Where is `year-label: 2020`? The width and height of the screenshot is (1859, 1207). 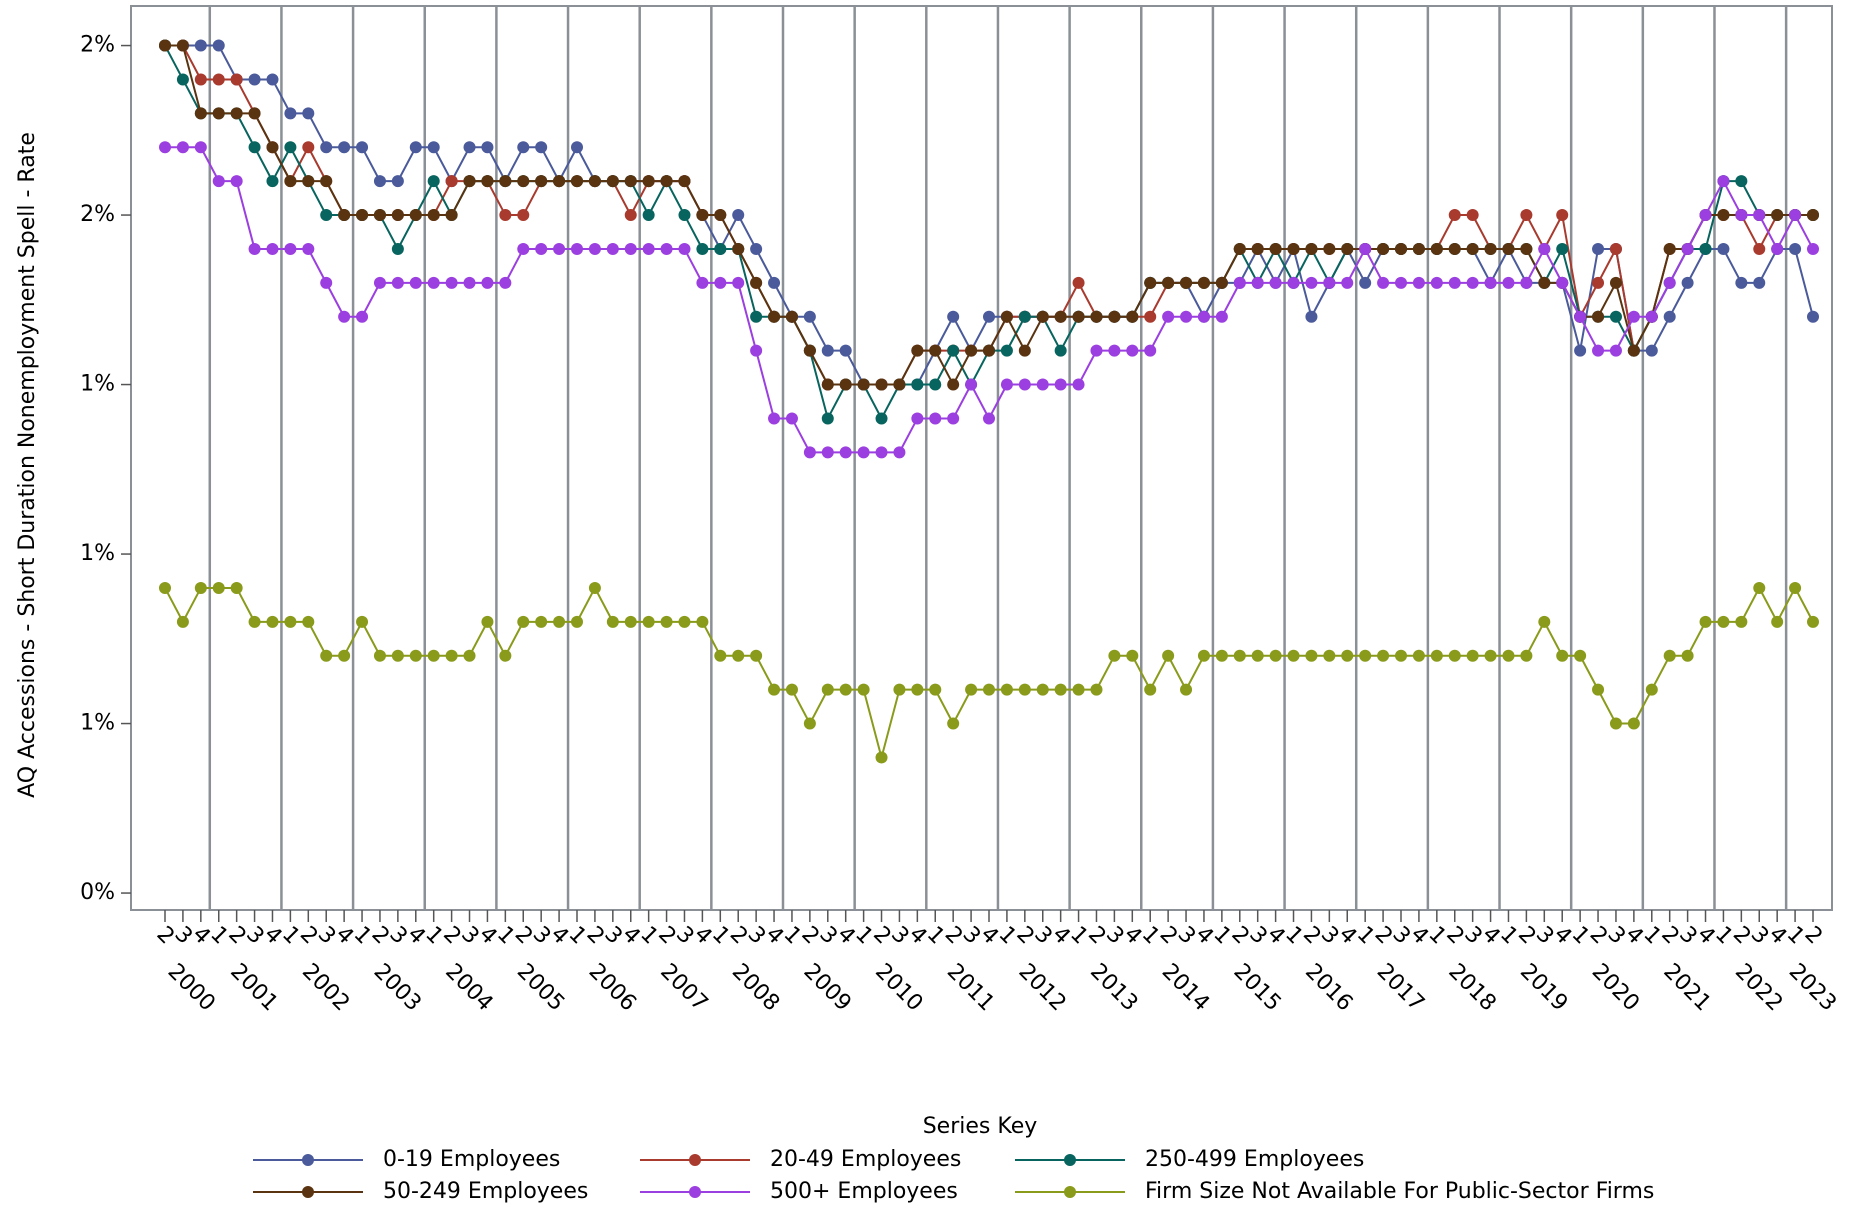
year-label: 2020 is located at coordinates (1615, 987).